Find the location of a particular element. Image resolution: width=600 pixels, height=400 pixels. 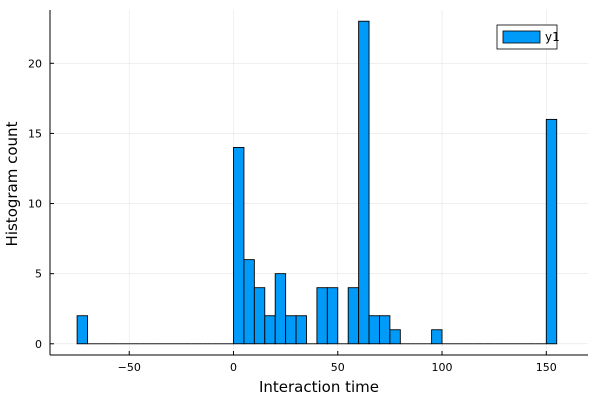

y-tick-label: 5 is located at coordinates (38, 274).